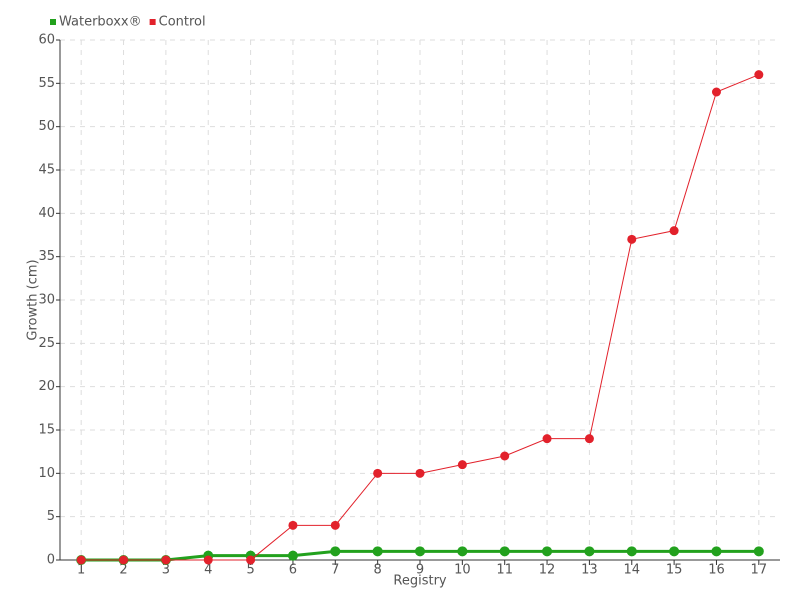  Describe the element at coordinates (182, 22) in the screenshot. I see `legend-label: Control` at that location.